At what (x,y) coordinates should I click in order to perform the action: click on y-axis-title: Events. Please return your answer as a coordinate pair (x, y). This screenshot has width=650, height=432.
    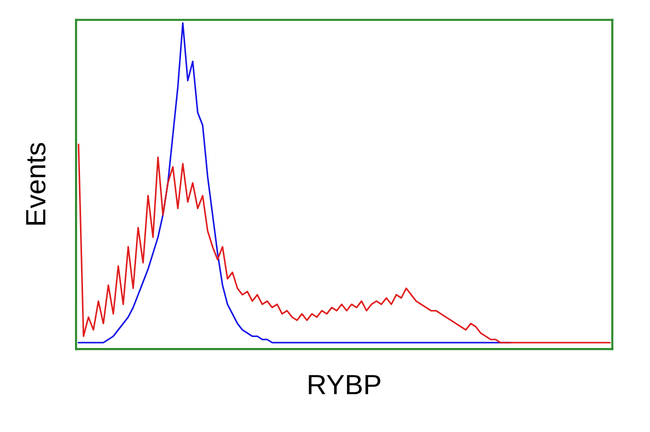
    Looking at the image, I should click on (36, 184).